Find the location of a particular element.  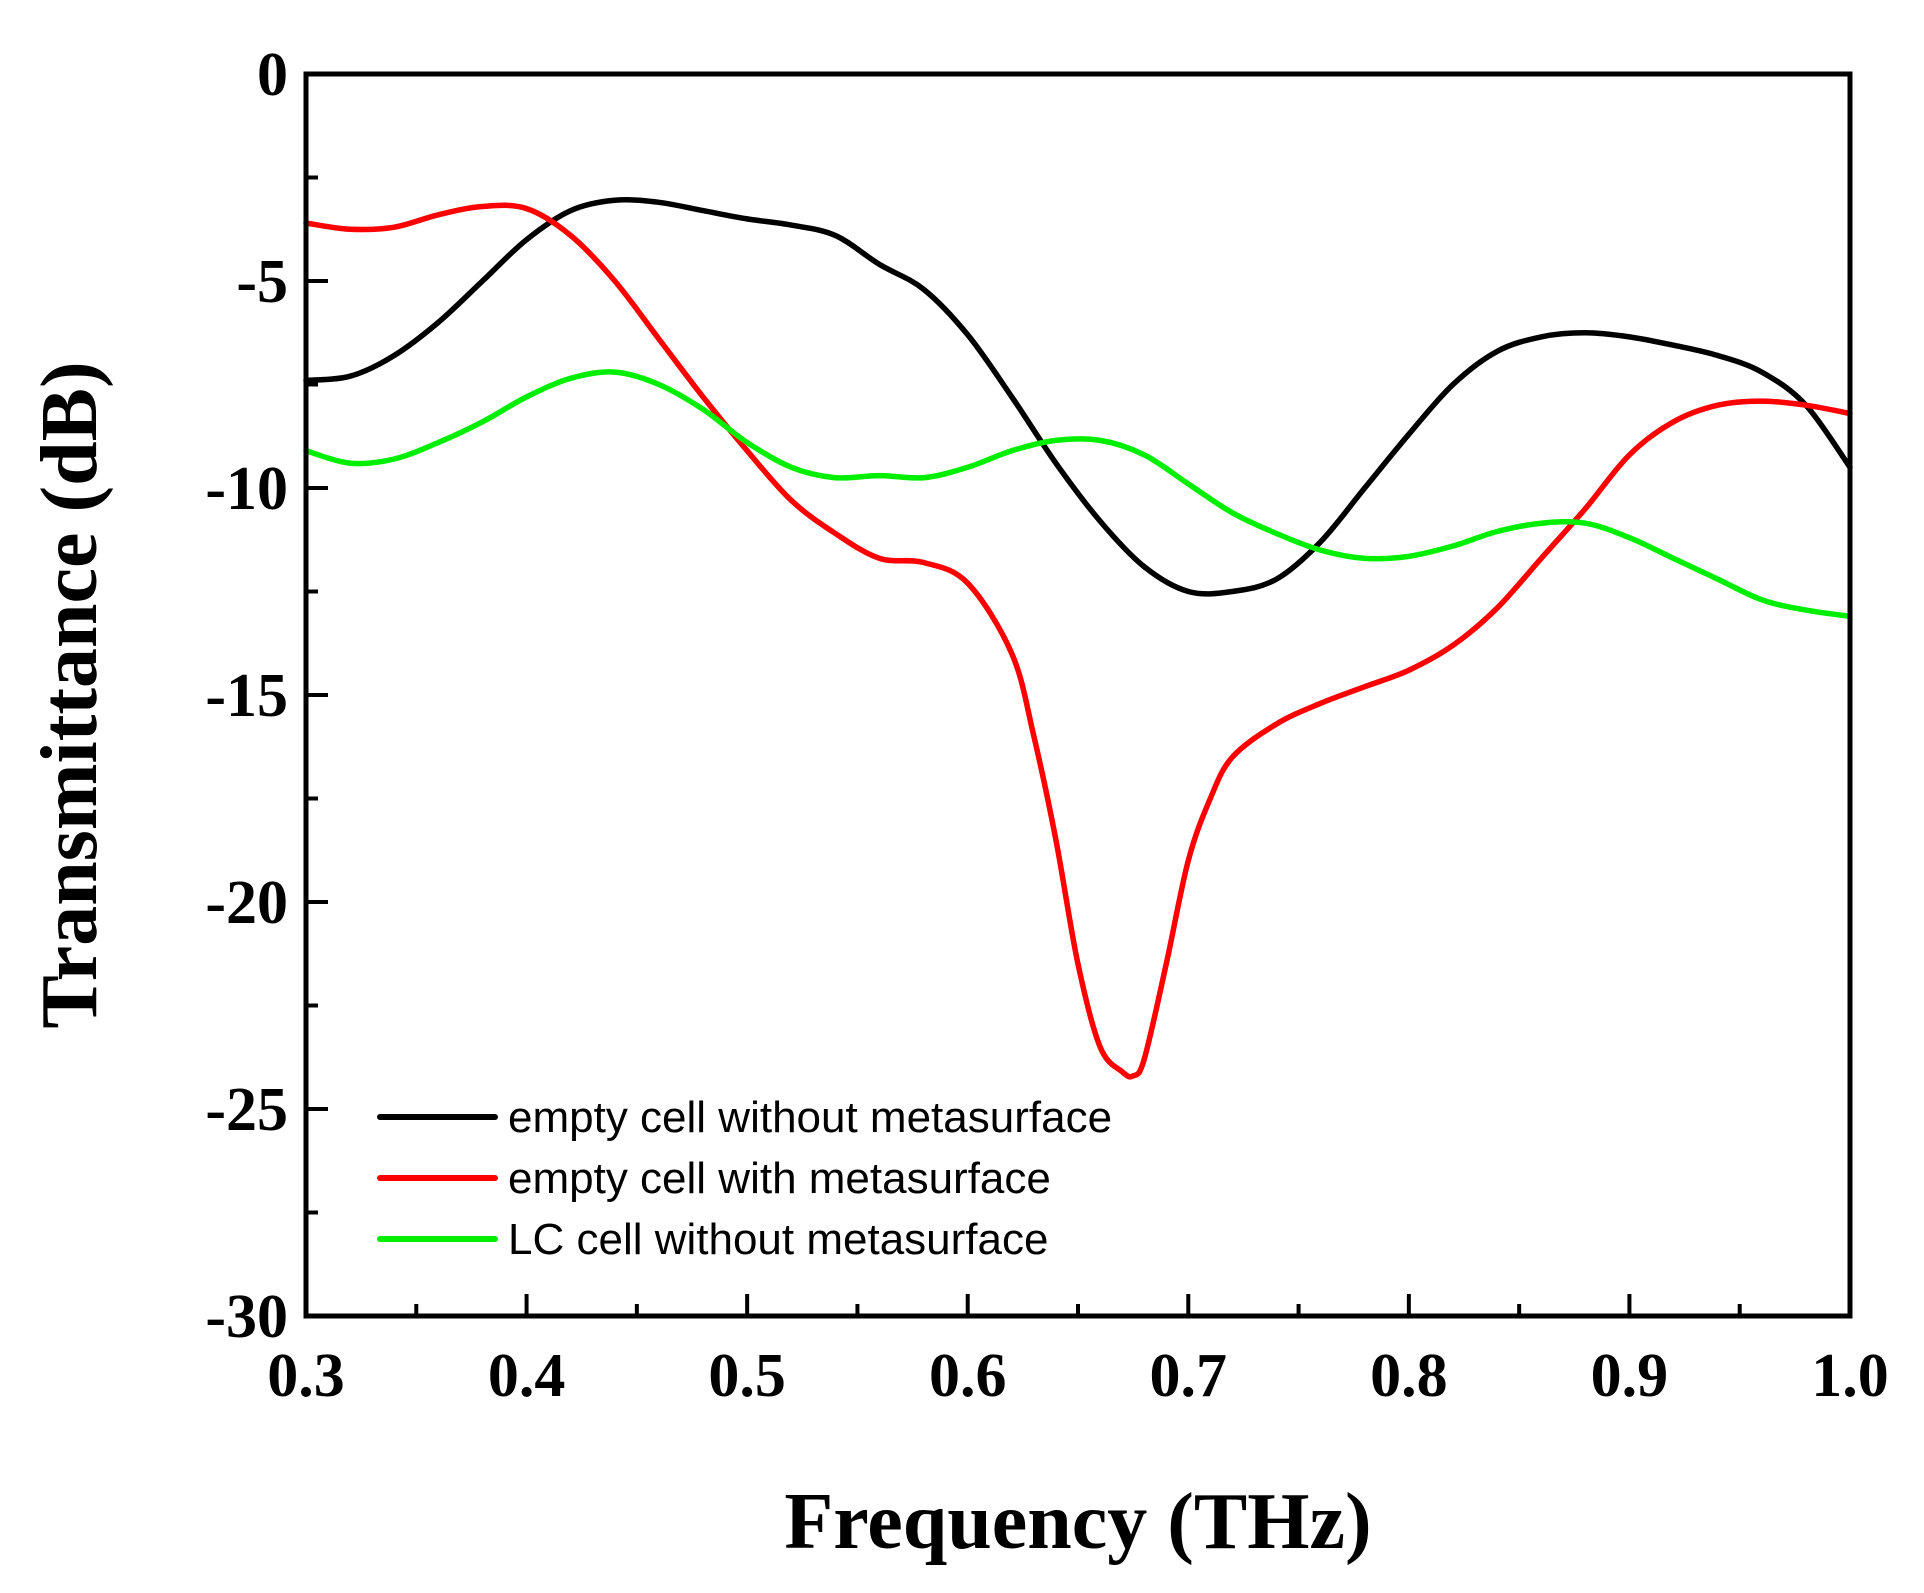

y-axis-title: Transmittance (dB) is located at coordinates (70, 694).